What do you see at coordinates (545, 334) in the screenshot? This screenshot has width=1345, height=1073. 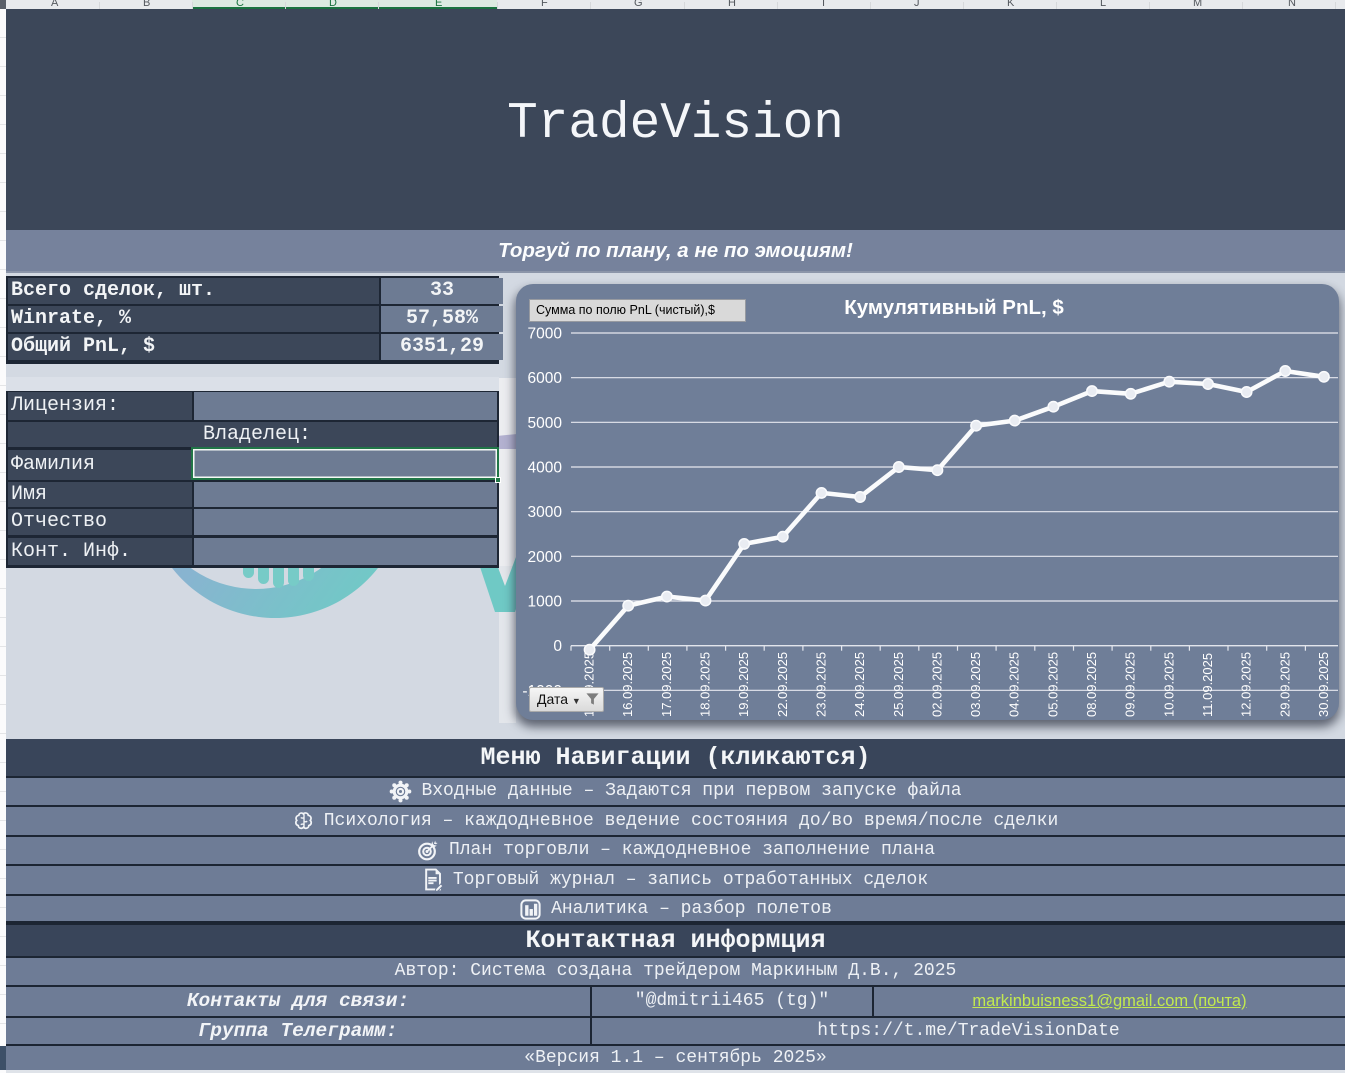 I see `svg-text: 7000` at bounding box center [545, 334].